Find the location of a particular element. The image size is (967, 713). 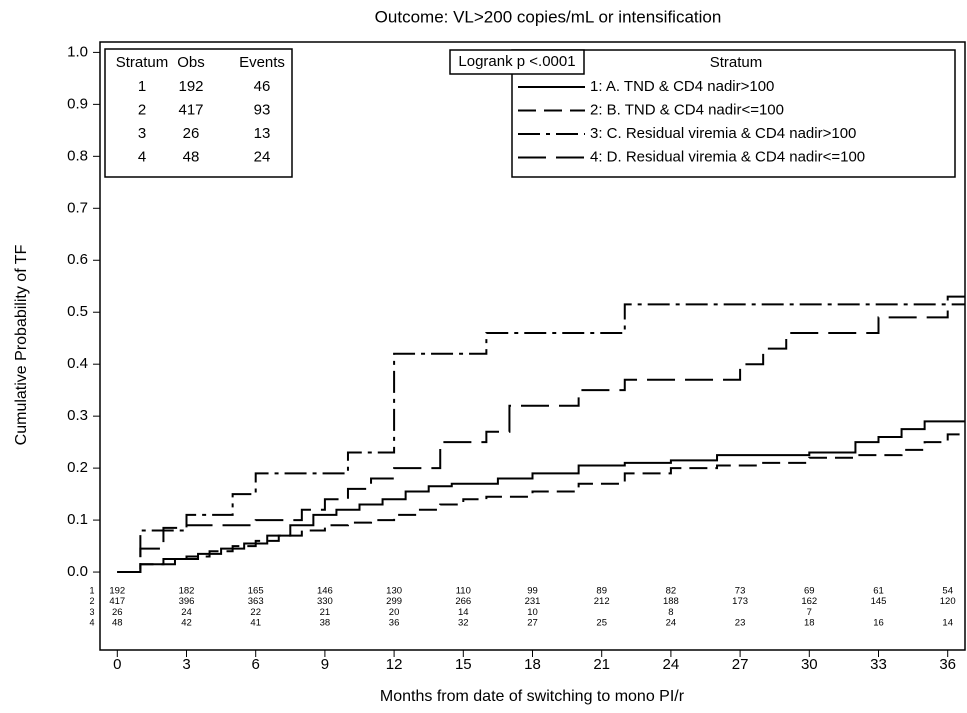

logrank-box is located at coordinates (517, 62).